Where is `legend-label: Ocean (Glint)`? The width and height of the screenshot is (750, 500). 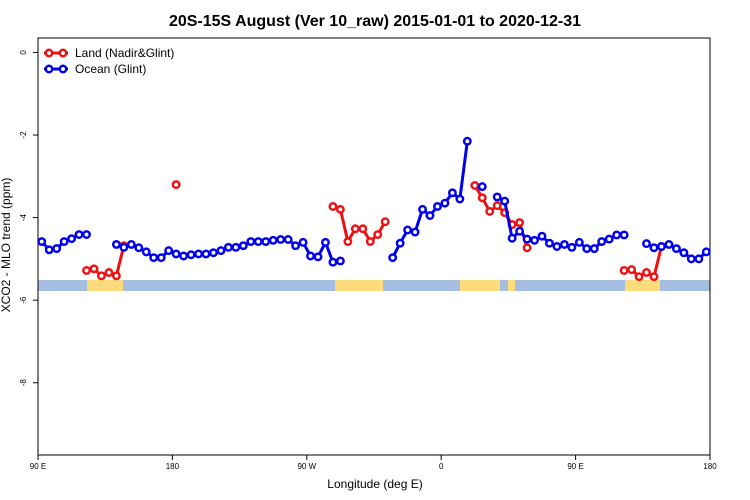 legend-label: Ocean (Glint) is located at coordinates (110, 69).